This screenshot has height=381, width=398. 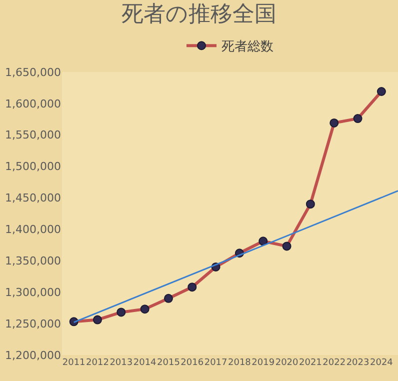 What do you see at coordinates (358, 363) in the screenshot?
I see `x-tick-label: 2023` at bounding box center [358, 363].